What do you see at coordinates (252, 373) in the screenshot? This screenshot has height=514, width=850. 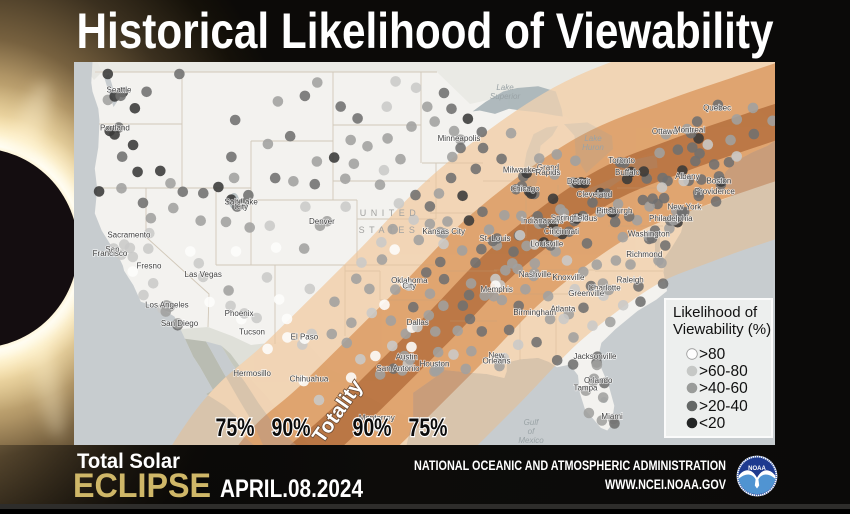 I see `svg-text: Hermosillo` at bounding box center [252, 373].